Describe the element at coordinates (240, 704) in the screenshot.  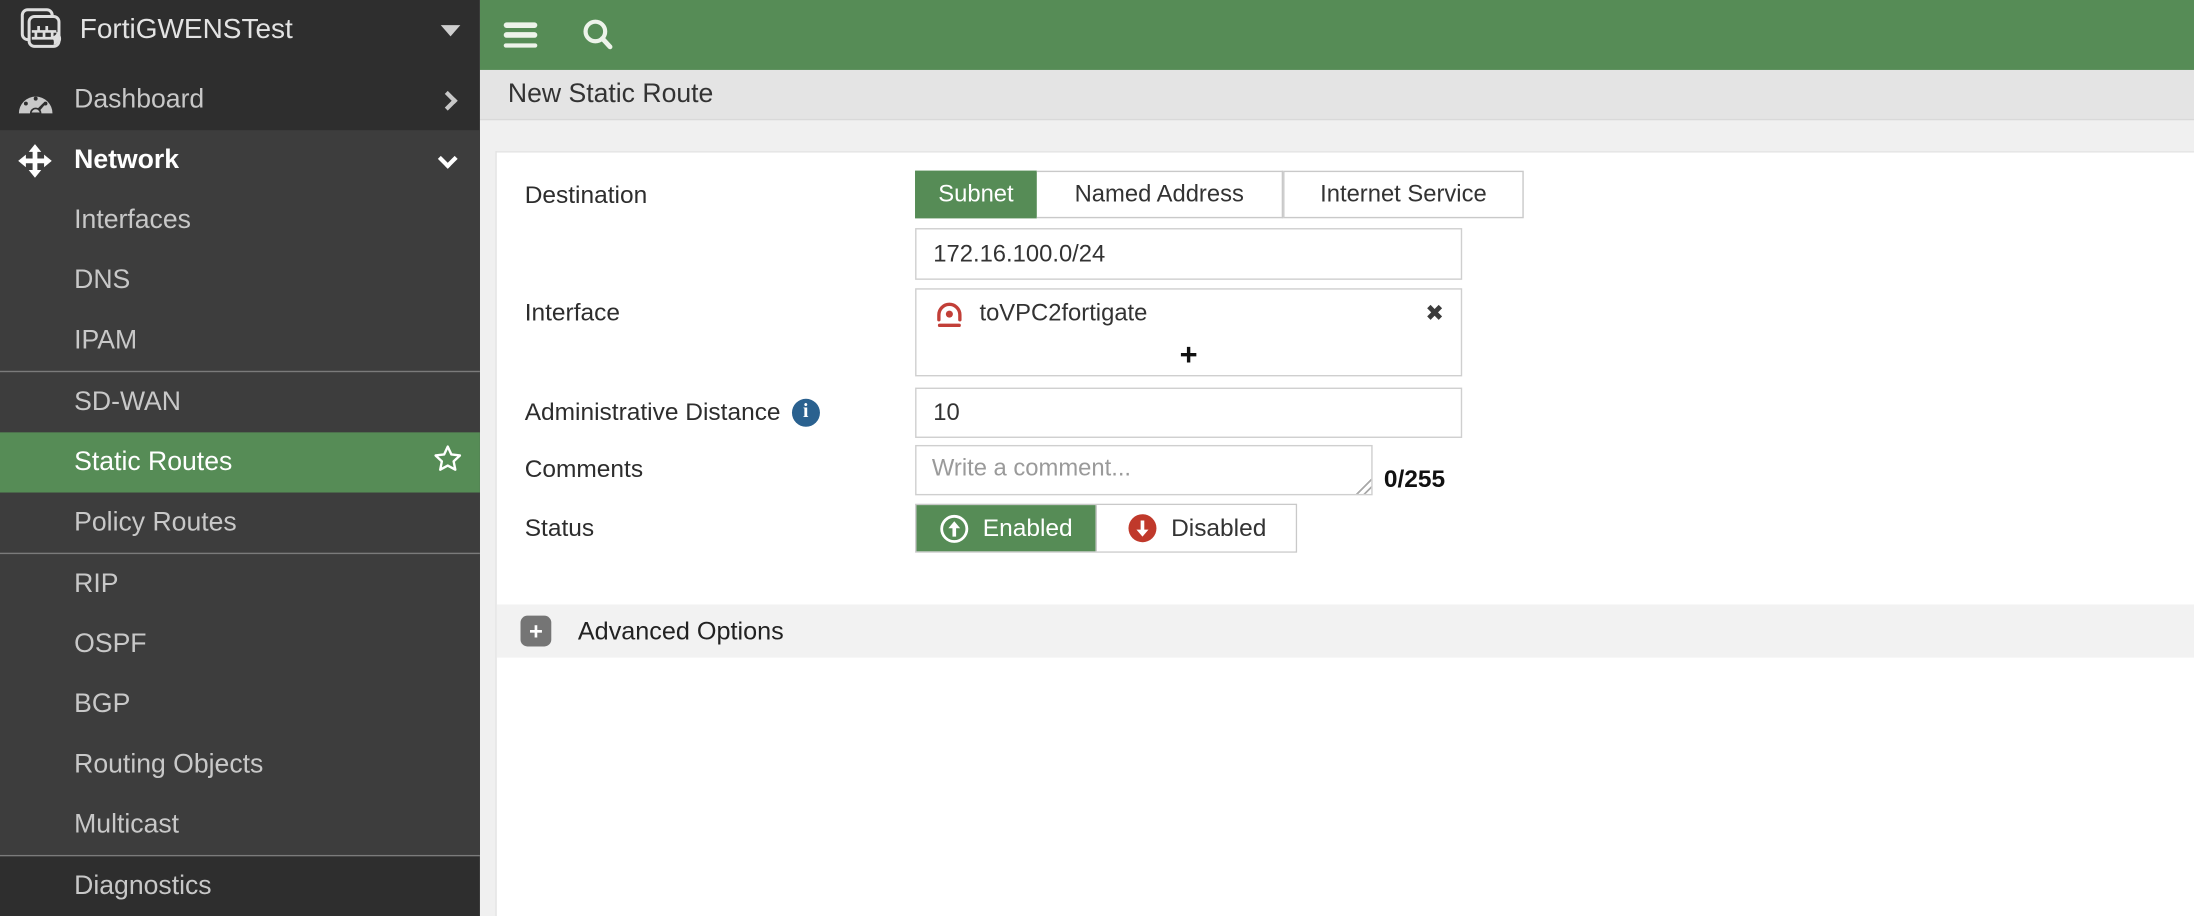
I see `sidebar-item-bgp: BGP` at that location.